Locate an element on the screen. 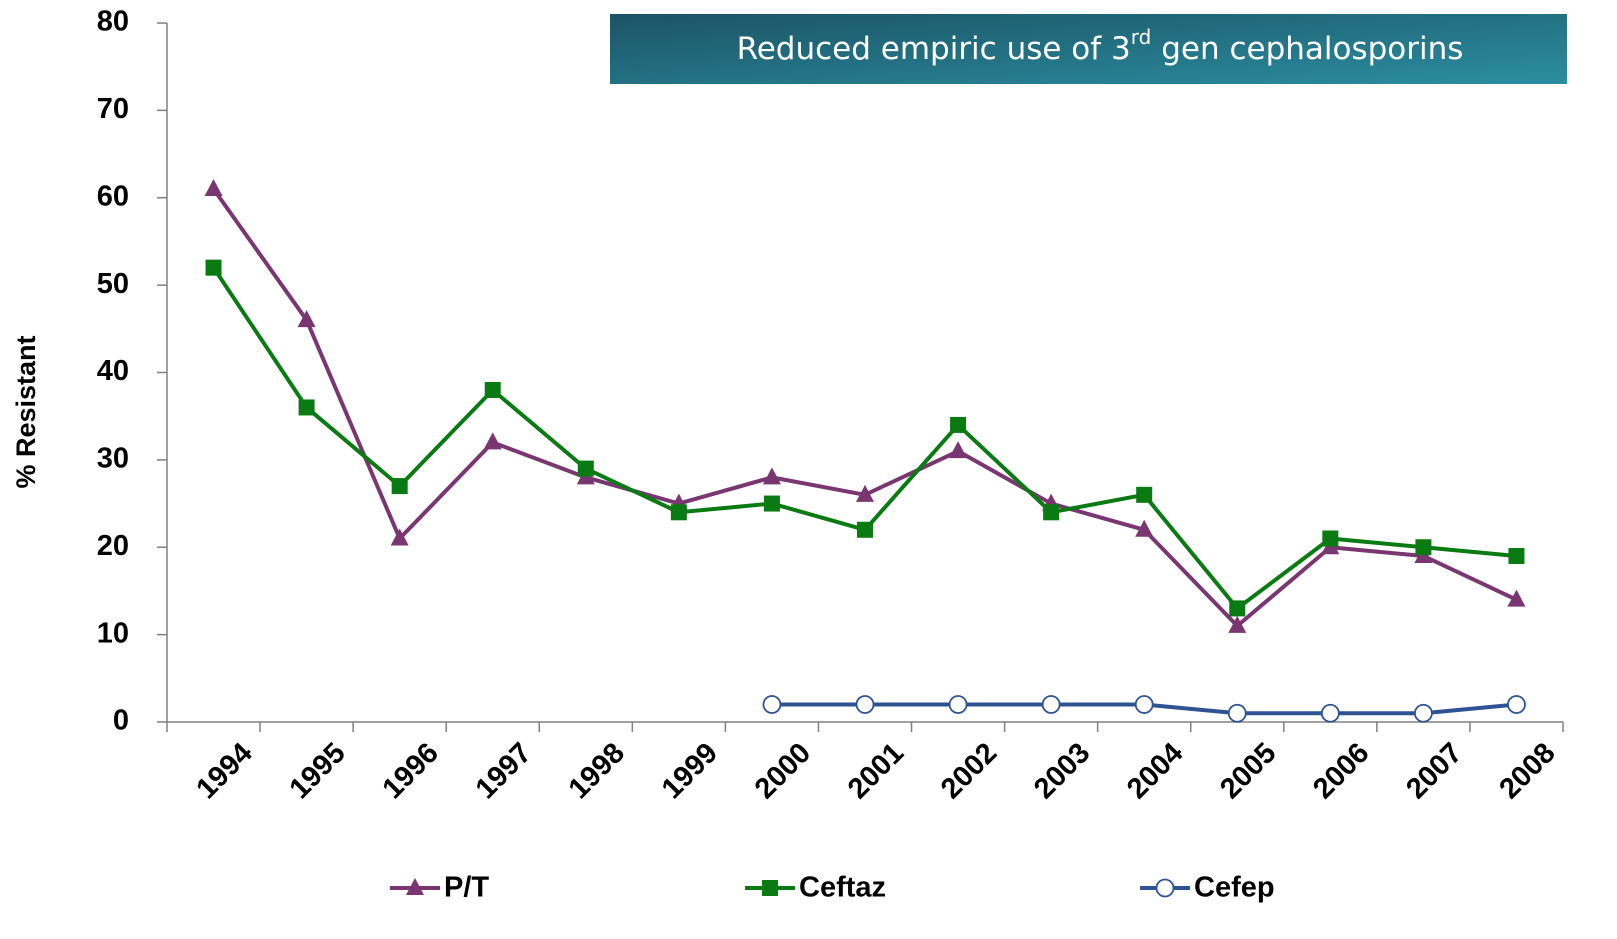 Image resolution: width=1617 pixels, height=939 pixels. x-tick-label: 1998 is located at coordinates (597, 771).